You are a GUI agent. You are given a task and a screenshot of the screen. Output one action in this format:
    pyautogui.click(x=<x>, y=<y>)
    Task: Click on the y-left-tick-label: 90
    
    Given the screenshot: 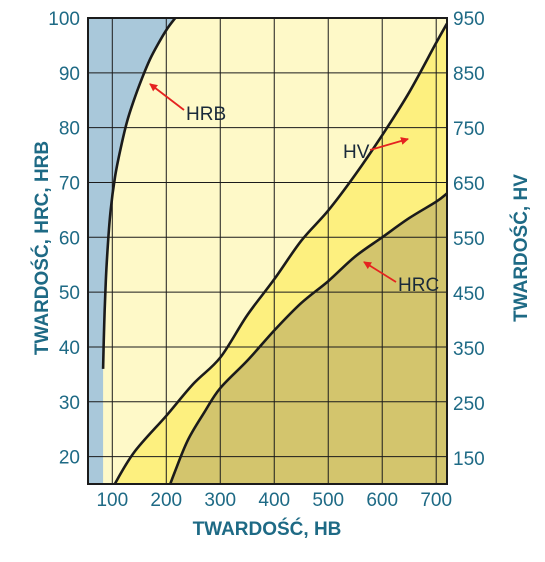 What is the action you would take?
    pyautogui.click(x=69, y=74)
    